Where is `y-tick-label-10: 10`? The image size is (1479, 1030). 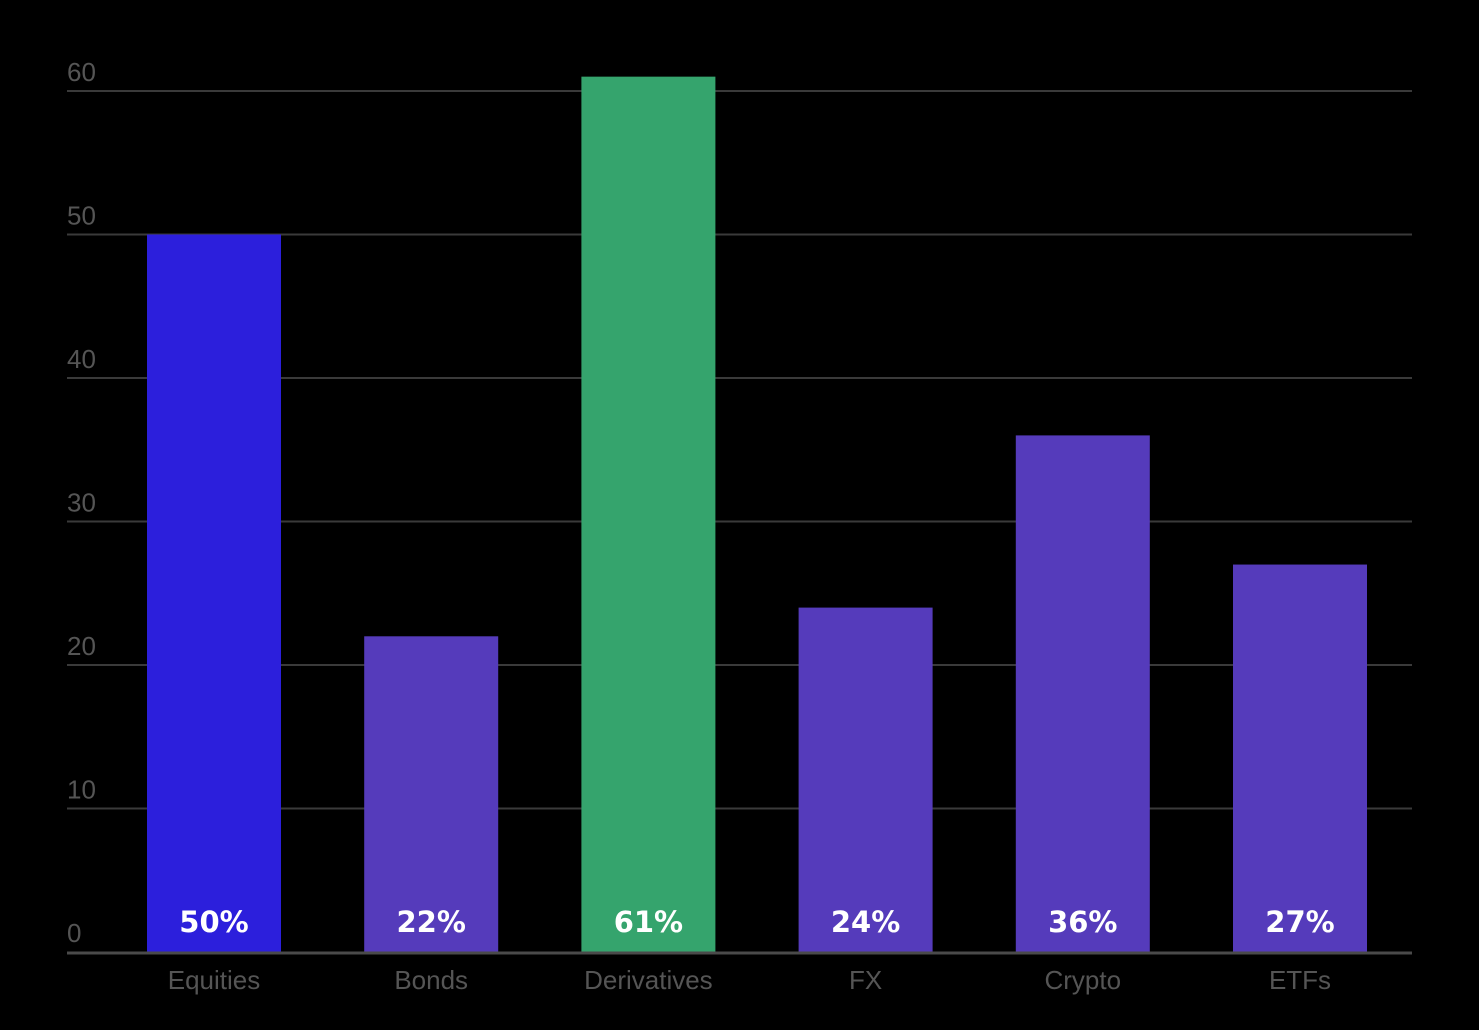 y-tick-label-10: 10 is located at coordinates (81, 790).